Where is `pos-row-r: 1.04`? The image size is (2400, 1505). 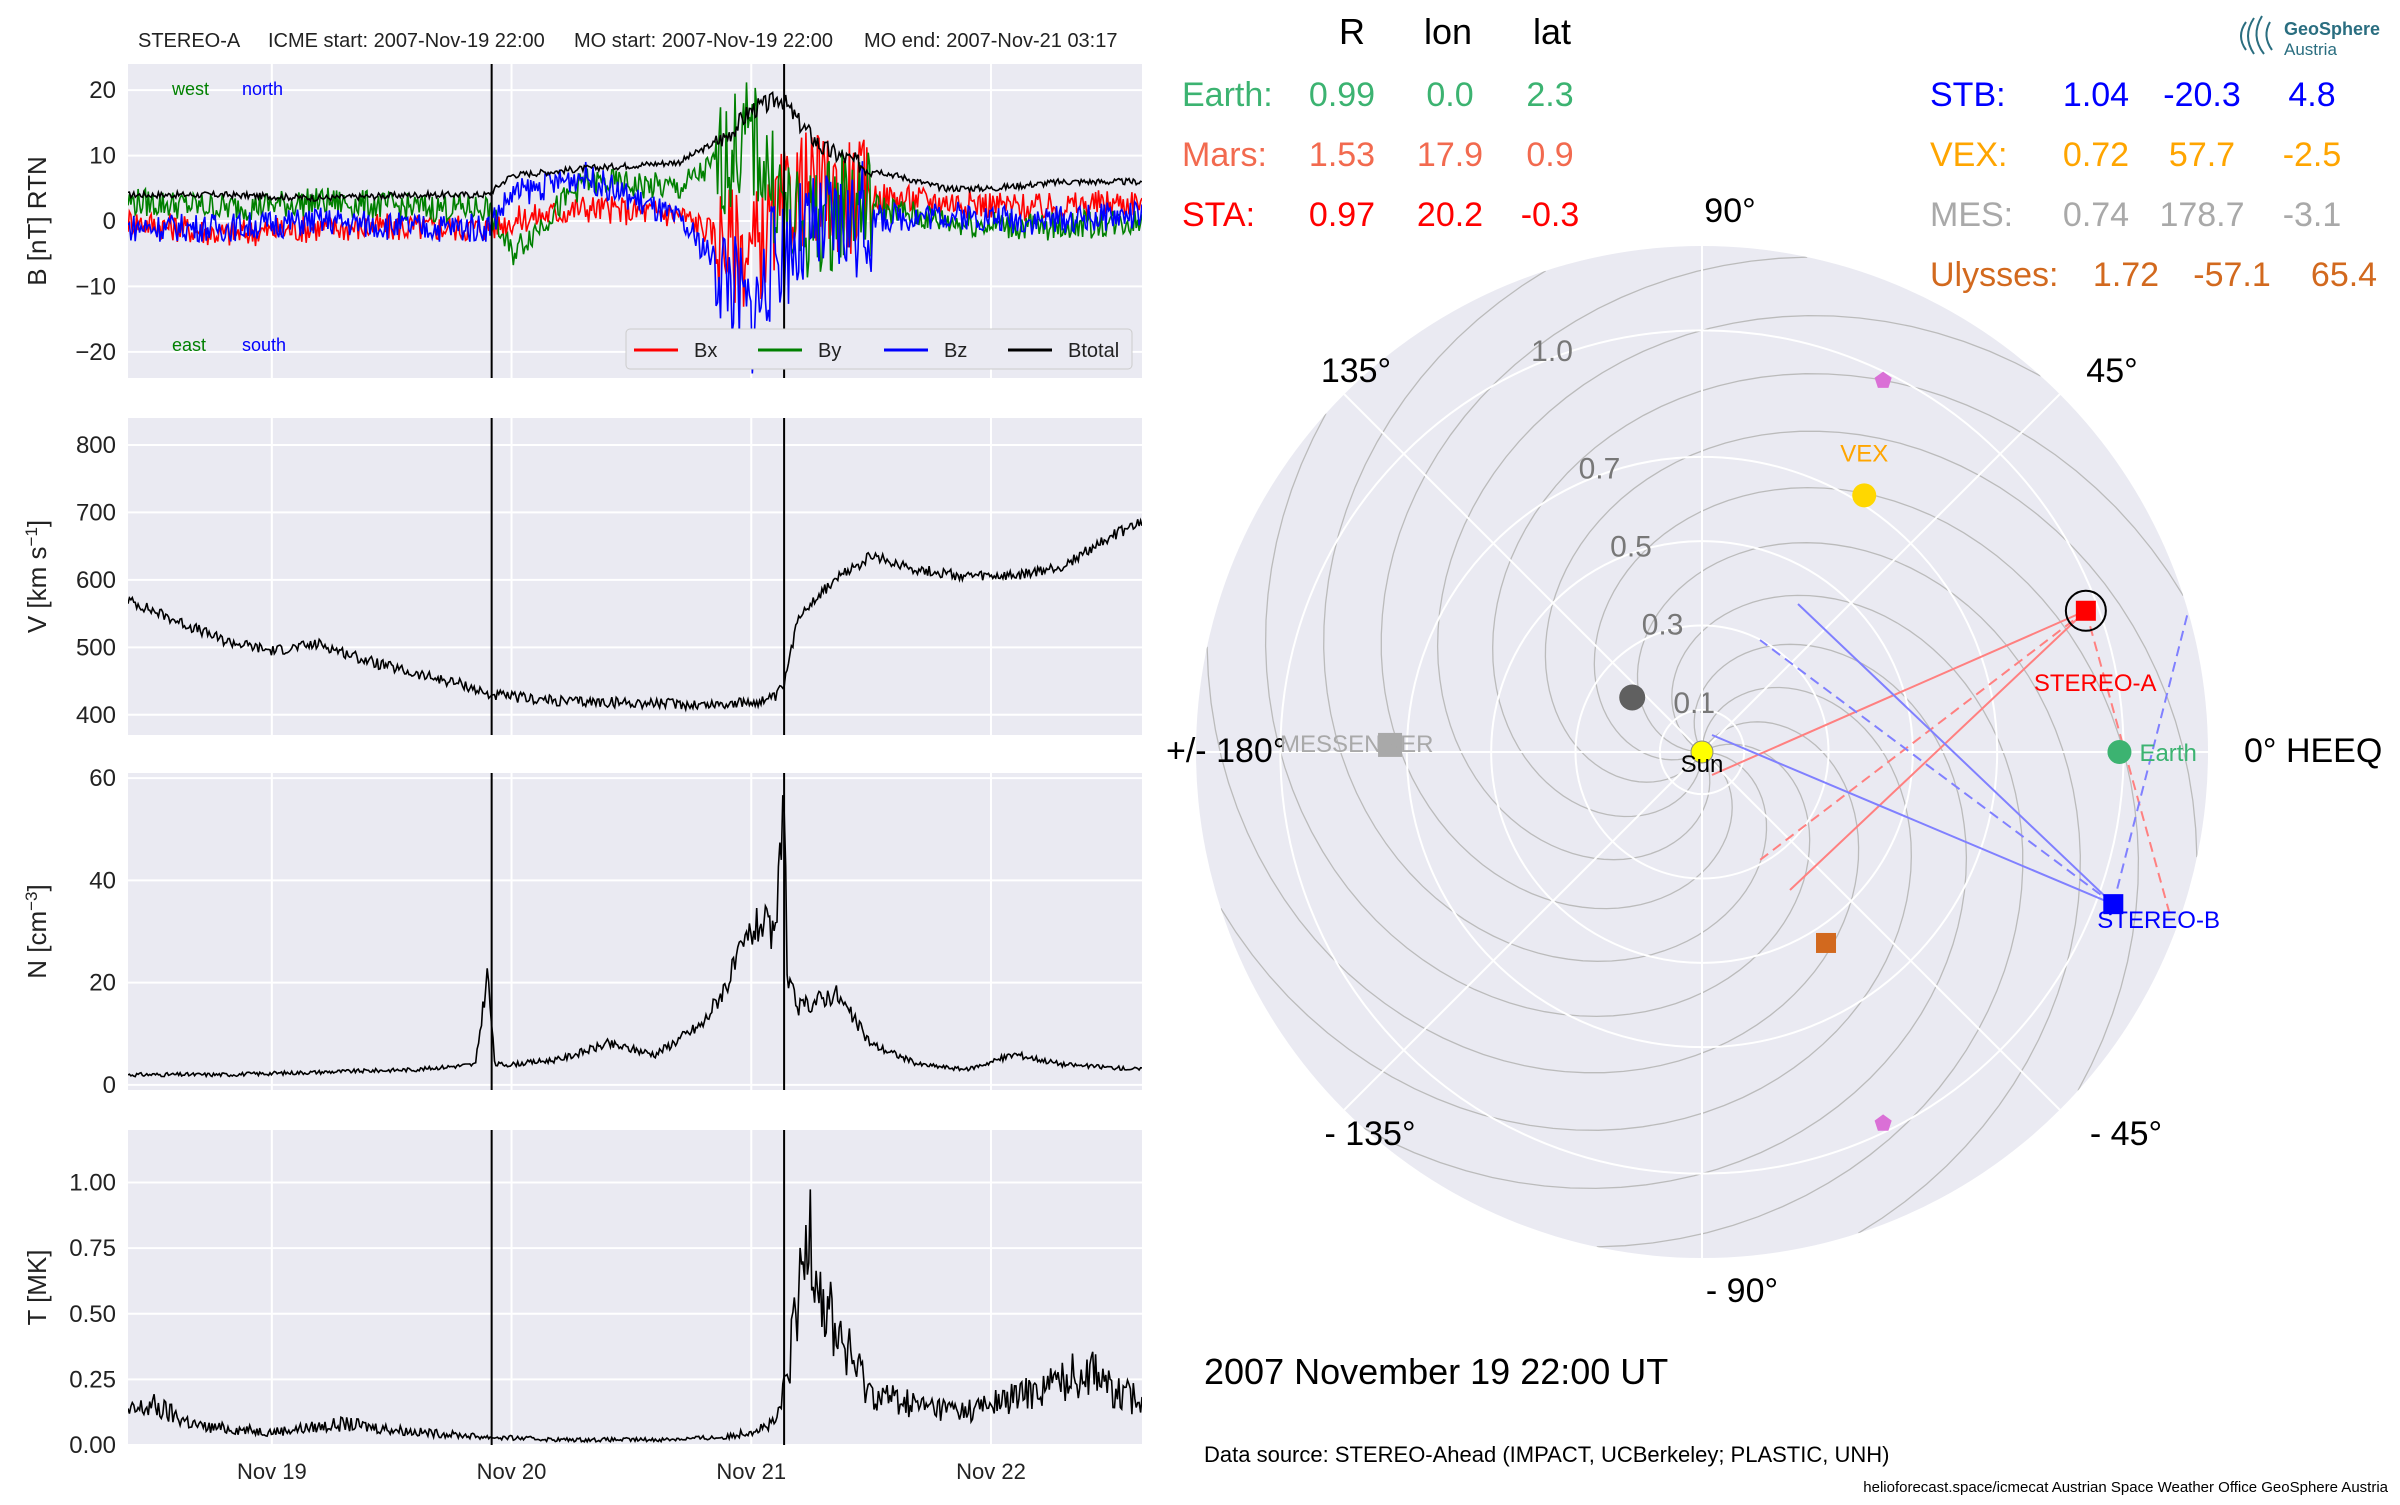 pos-row-r: 1.04 is located at coordinates (2096, 95).